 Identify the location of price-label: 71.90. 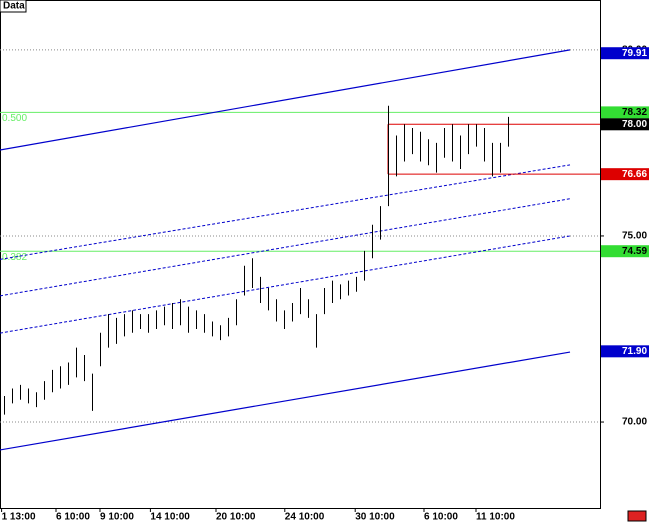
(634, 351).